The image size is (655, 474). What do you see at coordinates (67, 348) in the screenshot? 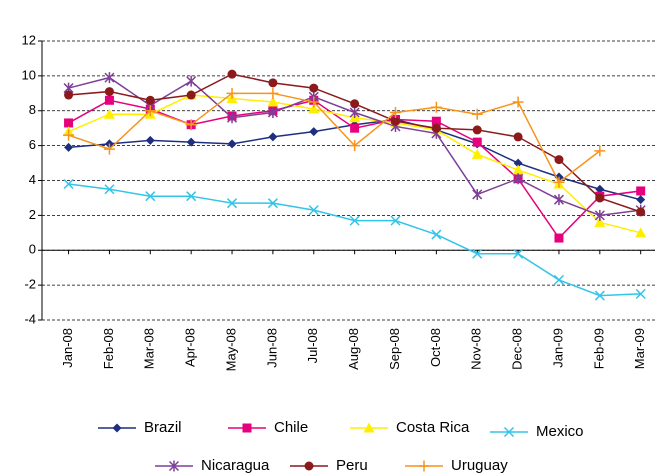
I see `x-tick-label: Jan-08` at bounding box center [67, 348].